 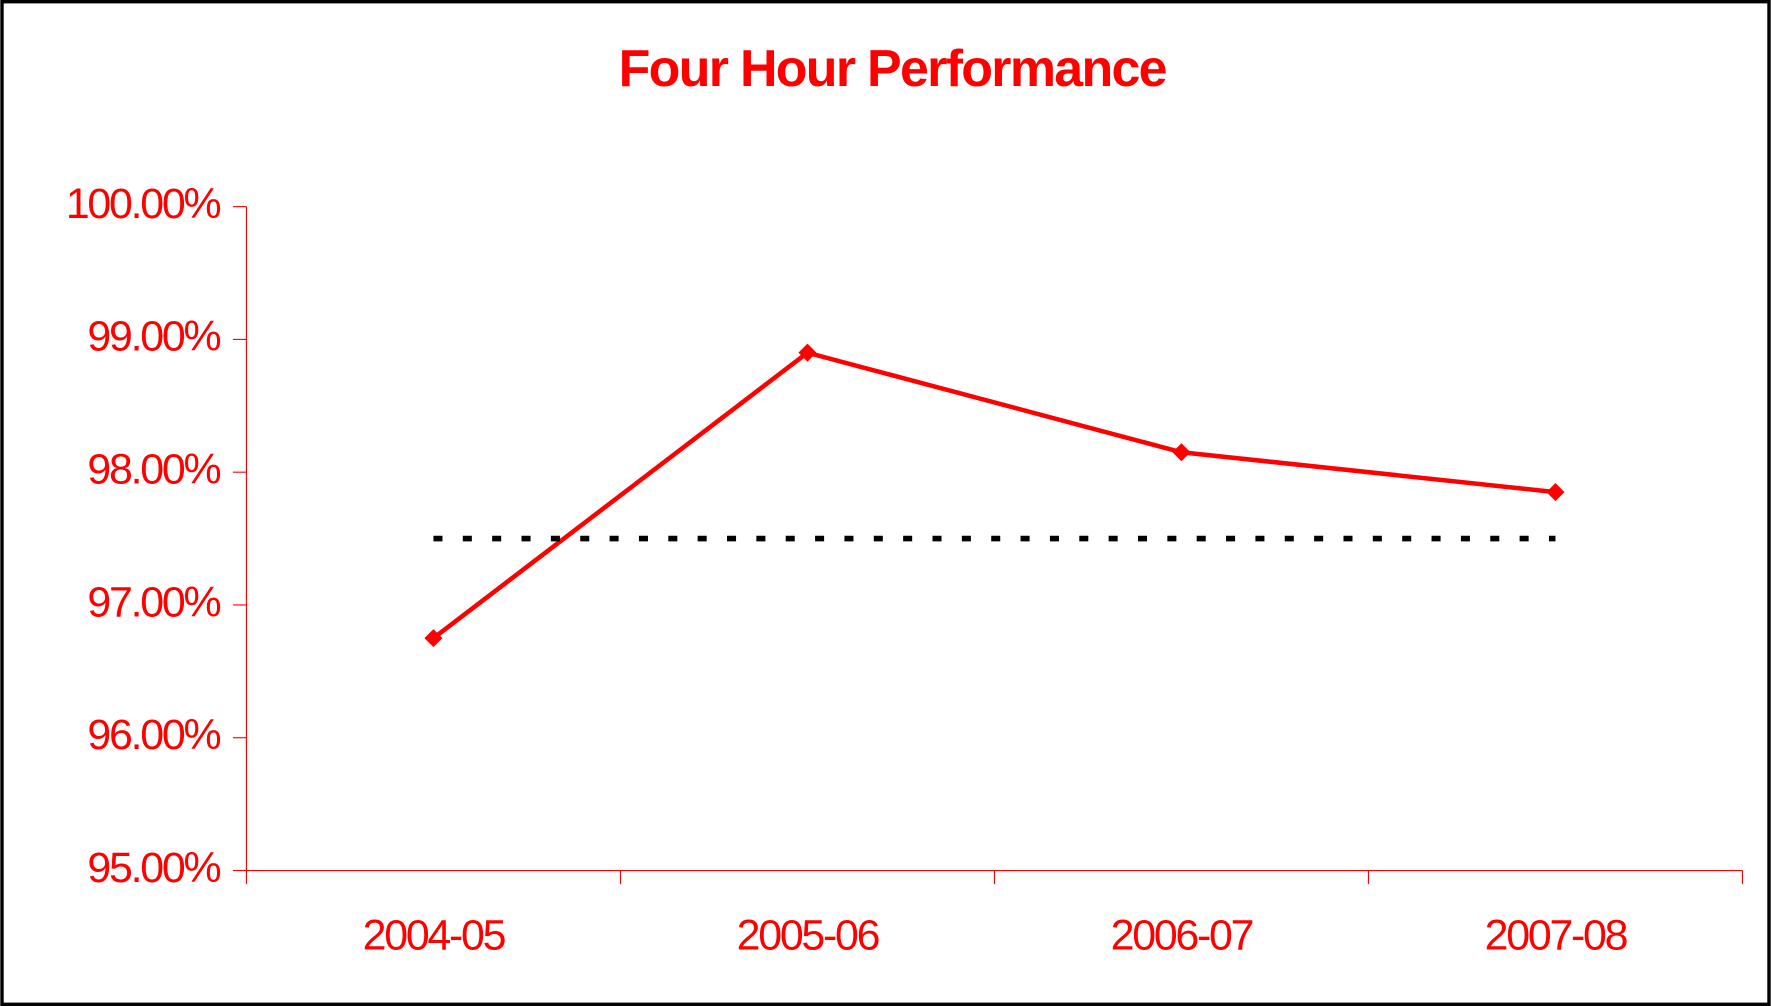 What do you see at coordinates (153, 735) in the screenshot?
I see `y-tick-label: 96.00%` at bounding box center [153, 735].